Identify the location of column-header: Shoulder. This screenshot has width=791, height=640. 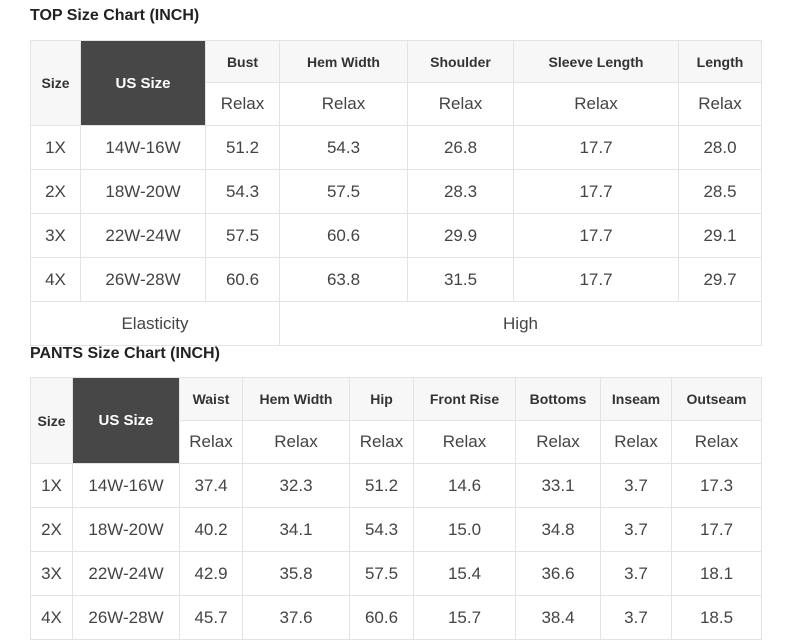
(460, 61).